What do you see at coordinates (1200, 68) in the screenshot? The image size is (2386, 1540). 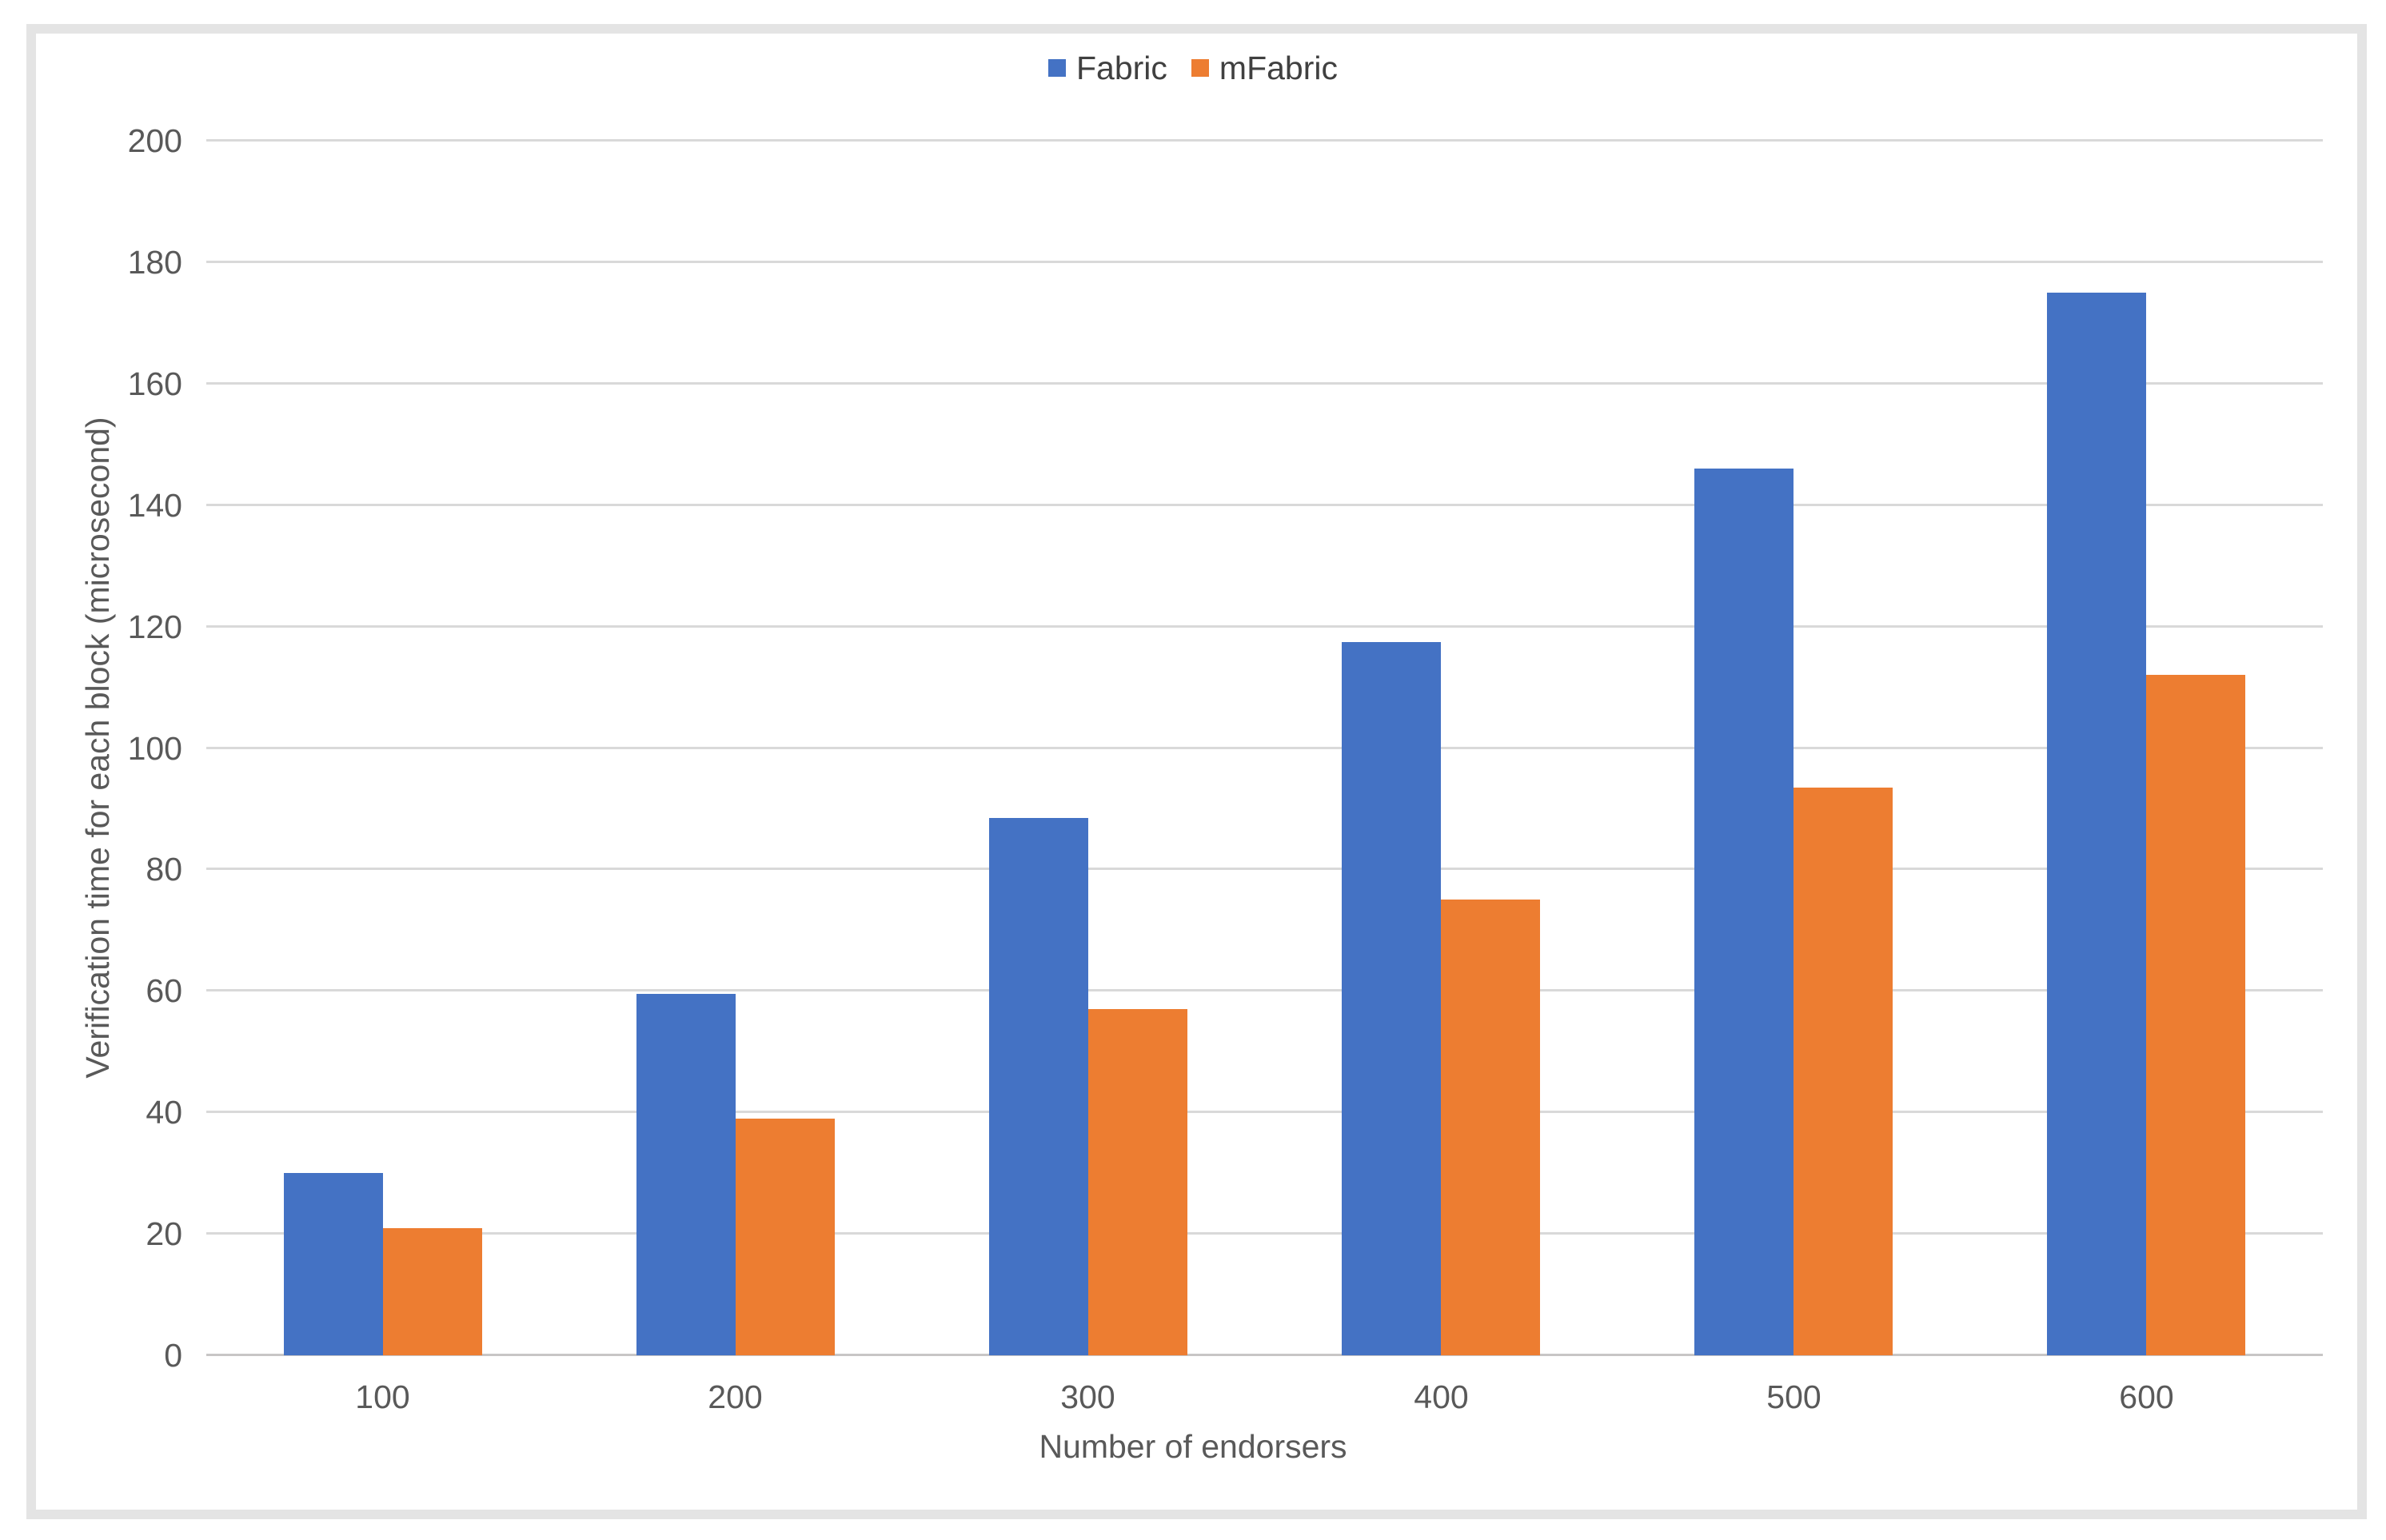 I see `legend-swatch-mfabric-icon` at bounding box center [1200, 68].